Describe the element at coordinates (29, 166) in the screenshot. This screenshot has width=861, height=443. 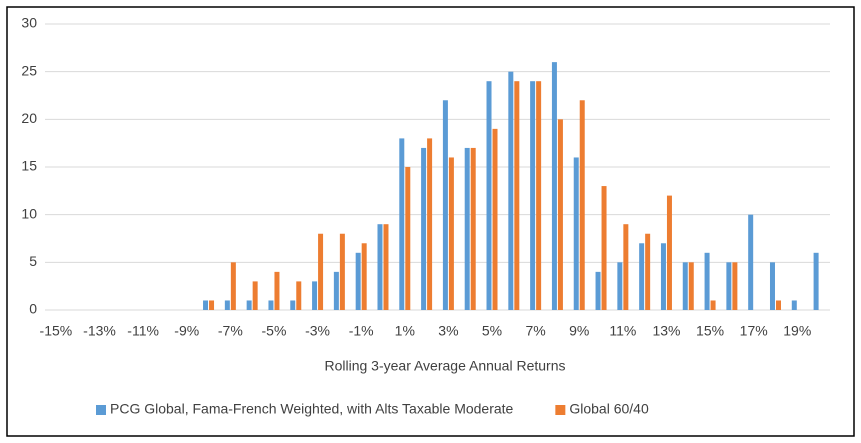
I see `y-tick-label: 15` at that location.